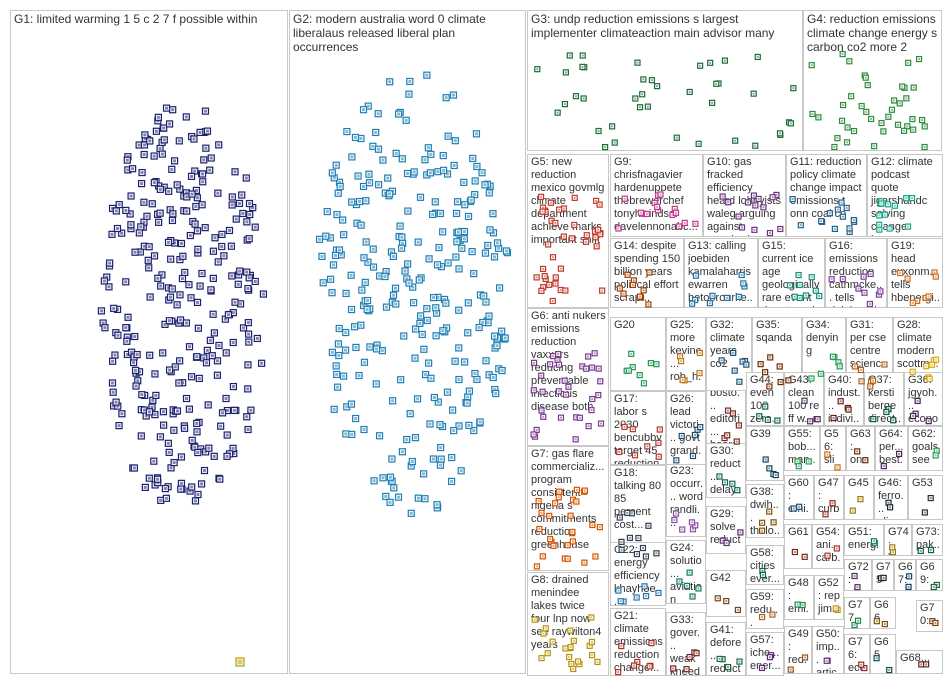 The image size is (950, 688). Describe the element at coordinates (857, 613) in the screenshot. I see `group-box-g77: G77` at that location.